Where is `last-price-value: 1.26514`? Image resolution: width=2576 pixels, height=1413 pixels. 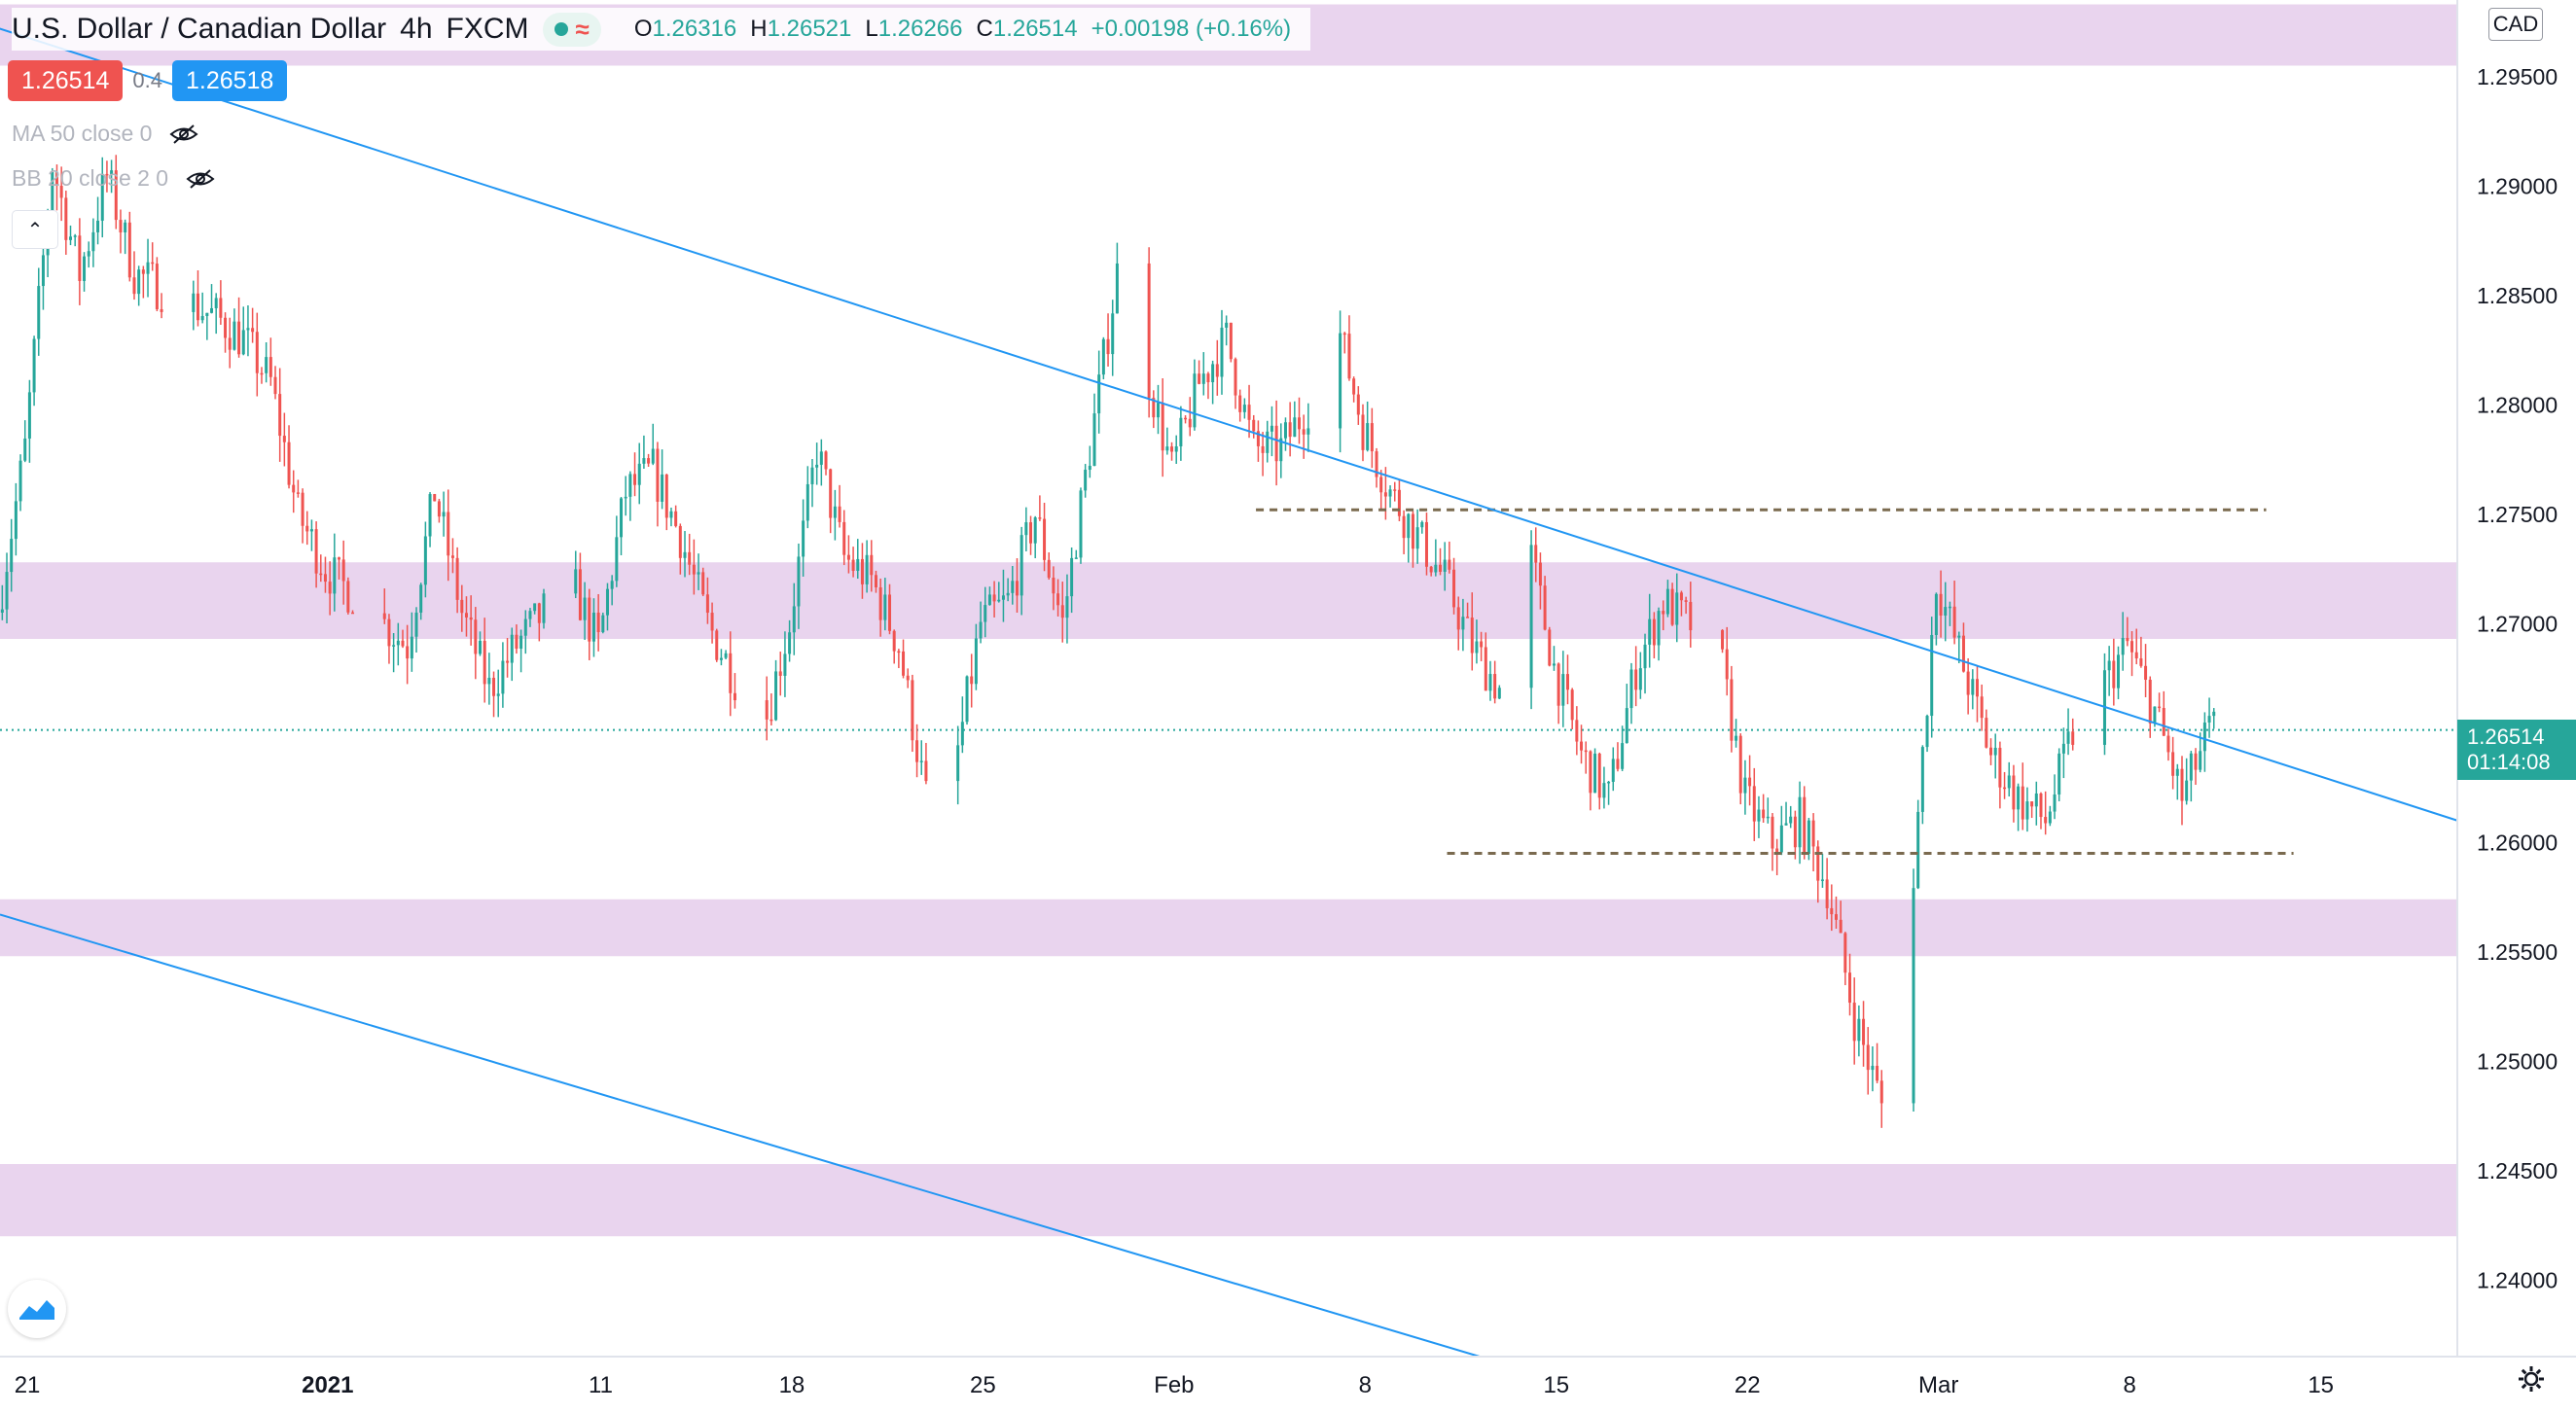 last-price-value: 1.26514 is located at coordinates (2506, 737).